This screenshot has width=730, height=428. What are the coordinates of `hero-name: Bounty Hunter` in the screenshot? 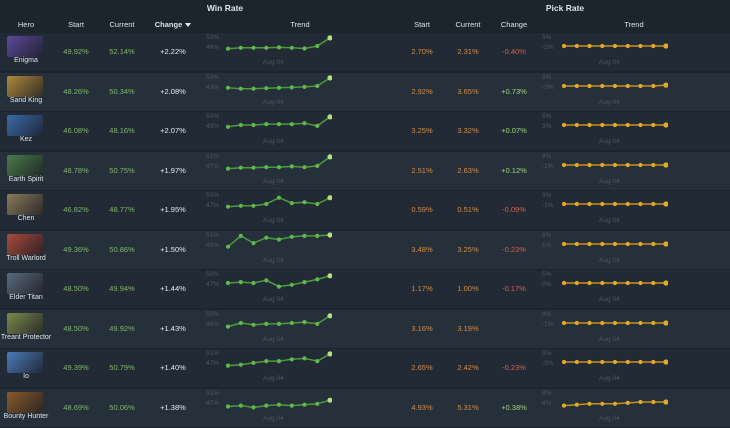 It's located at (26, 416).